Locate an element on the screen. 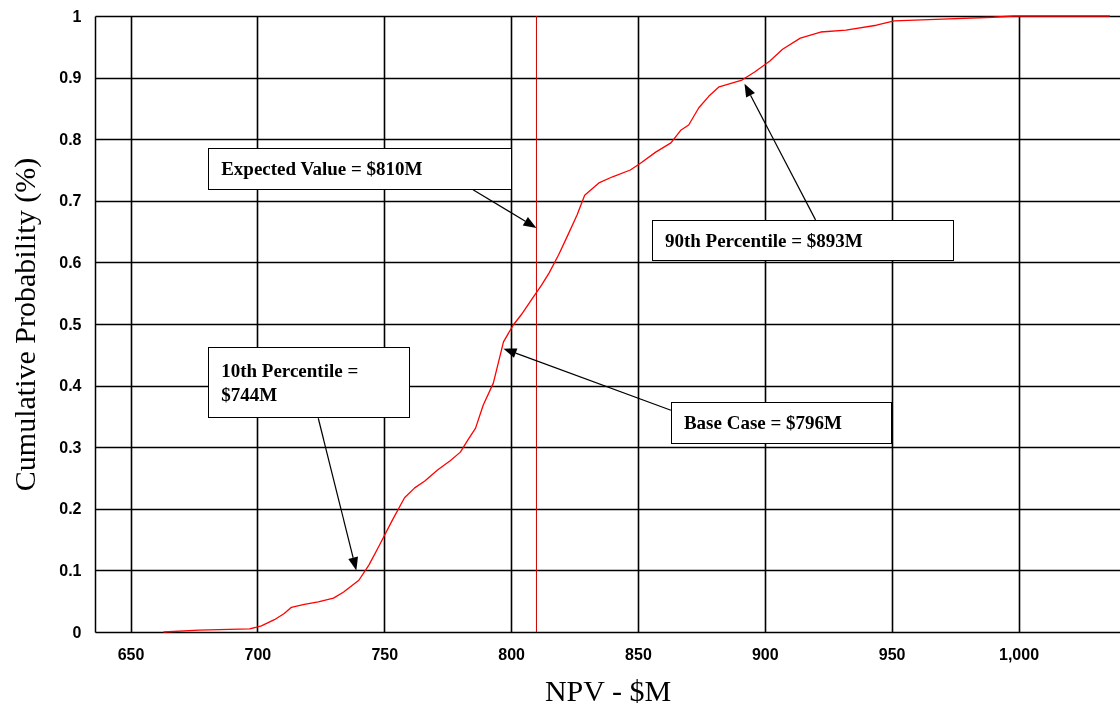 The width and height of the screenshot is (1120, 715). annotation: Base Case = $796M is located at coordinates (762, 423).